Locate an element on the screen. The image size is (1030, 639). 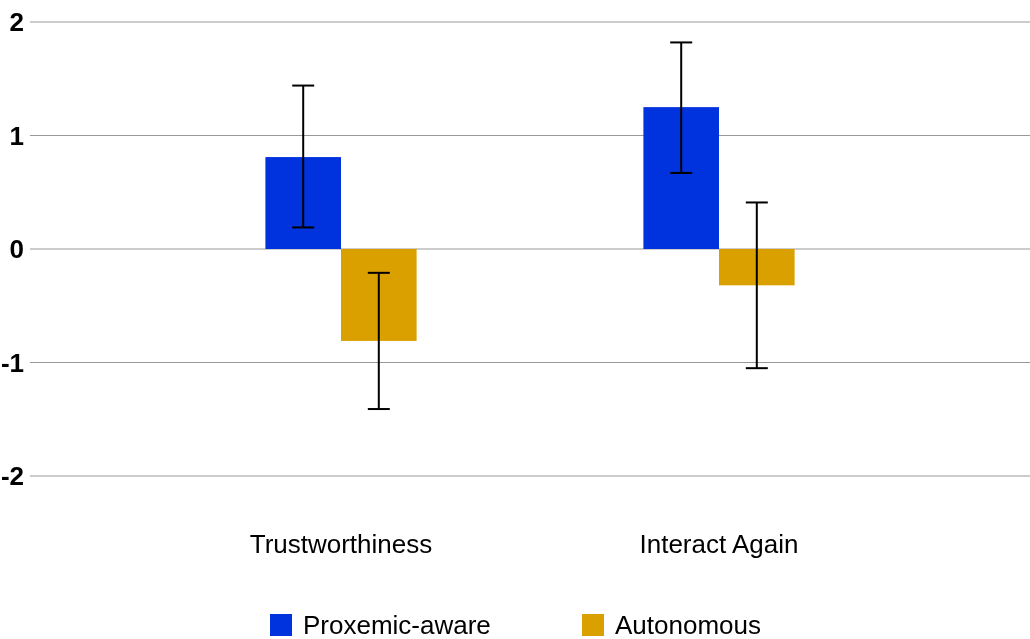
y-tick-label: 2 is located at coordinates (16, 22).